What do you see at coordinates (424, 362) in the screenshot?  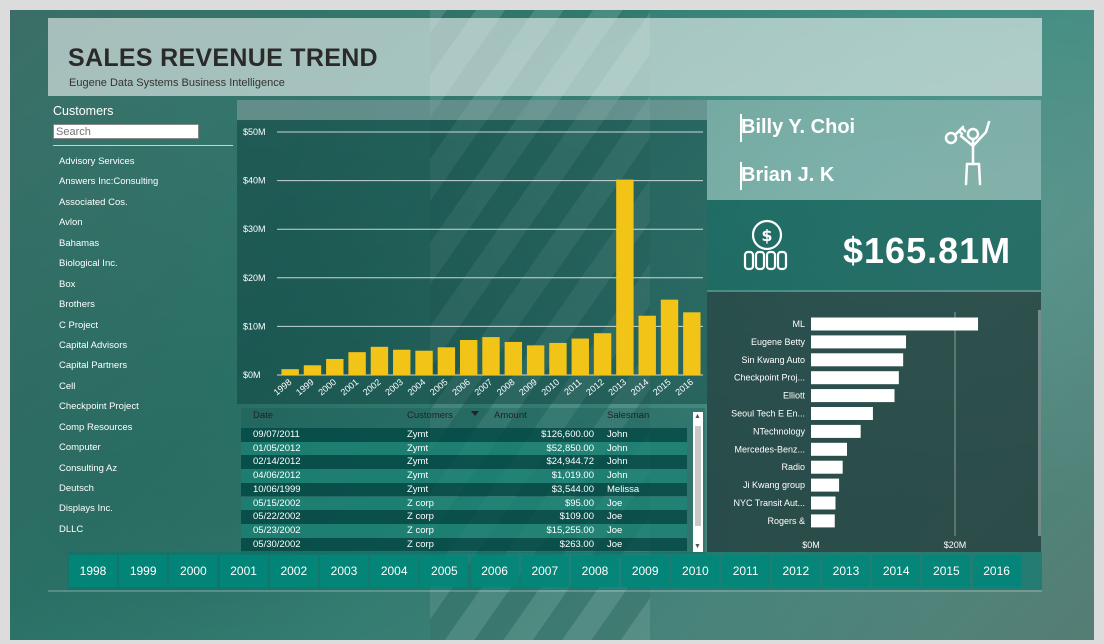 I see `bar-2004` at bounding box center [424, 362].